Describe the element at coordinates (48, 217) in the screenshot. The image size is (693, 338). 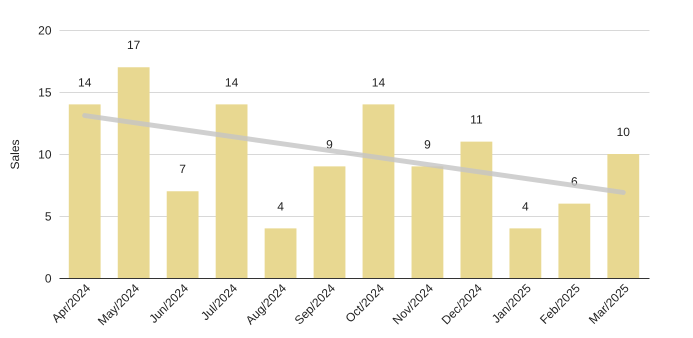
I see `y-tick-label: 5` at that location.